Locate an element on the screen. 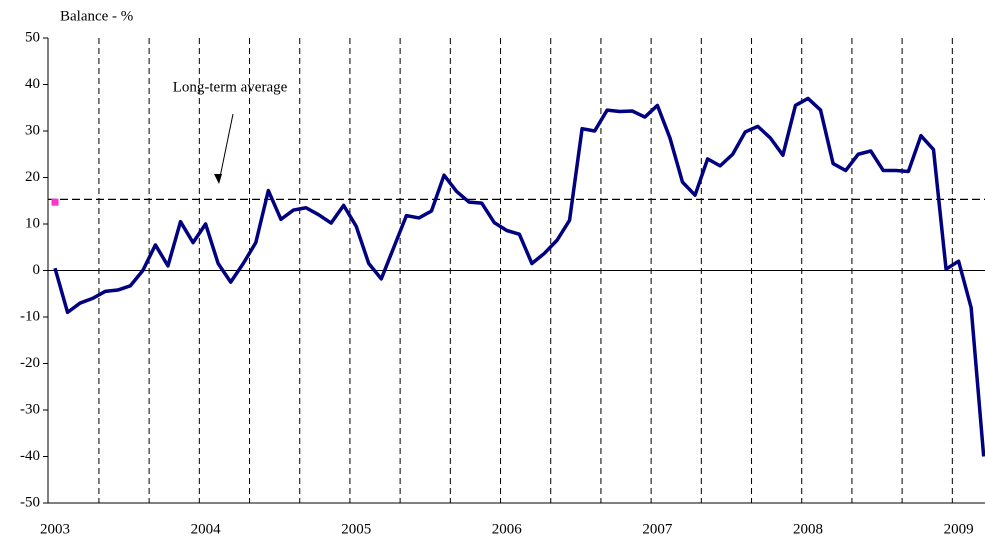  highlight-point is located at coordinates (55, 202).